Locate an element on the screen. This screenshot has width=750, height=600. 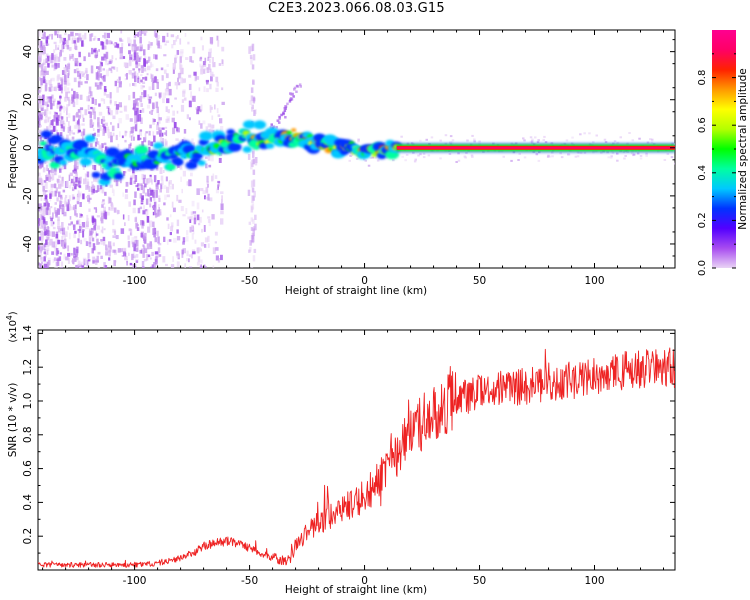
x-tick-label: 0 is located at coordinates (364, 581).